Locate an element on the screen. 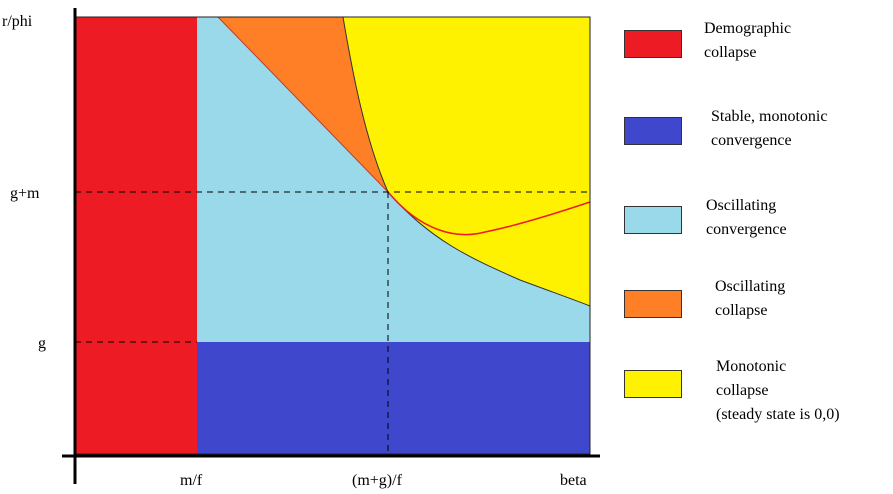 This screenshot has height=494, width=893. x-tick-m-over-f: m/f is located at coordinates (191, 480).